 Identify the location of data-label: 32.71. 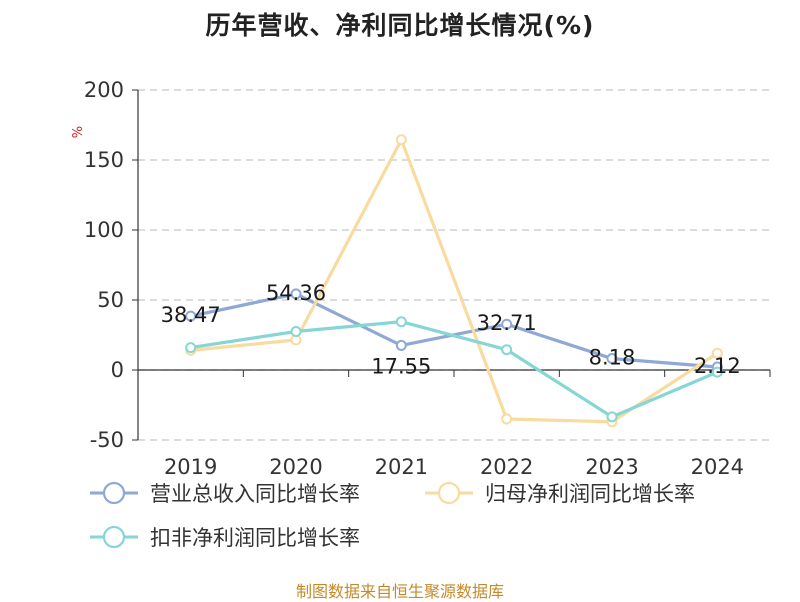
(507, 323).